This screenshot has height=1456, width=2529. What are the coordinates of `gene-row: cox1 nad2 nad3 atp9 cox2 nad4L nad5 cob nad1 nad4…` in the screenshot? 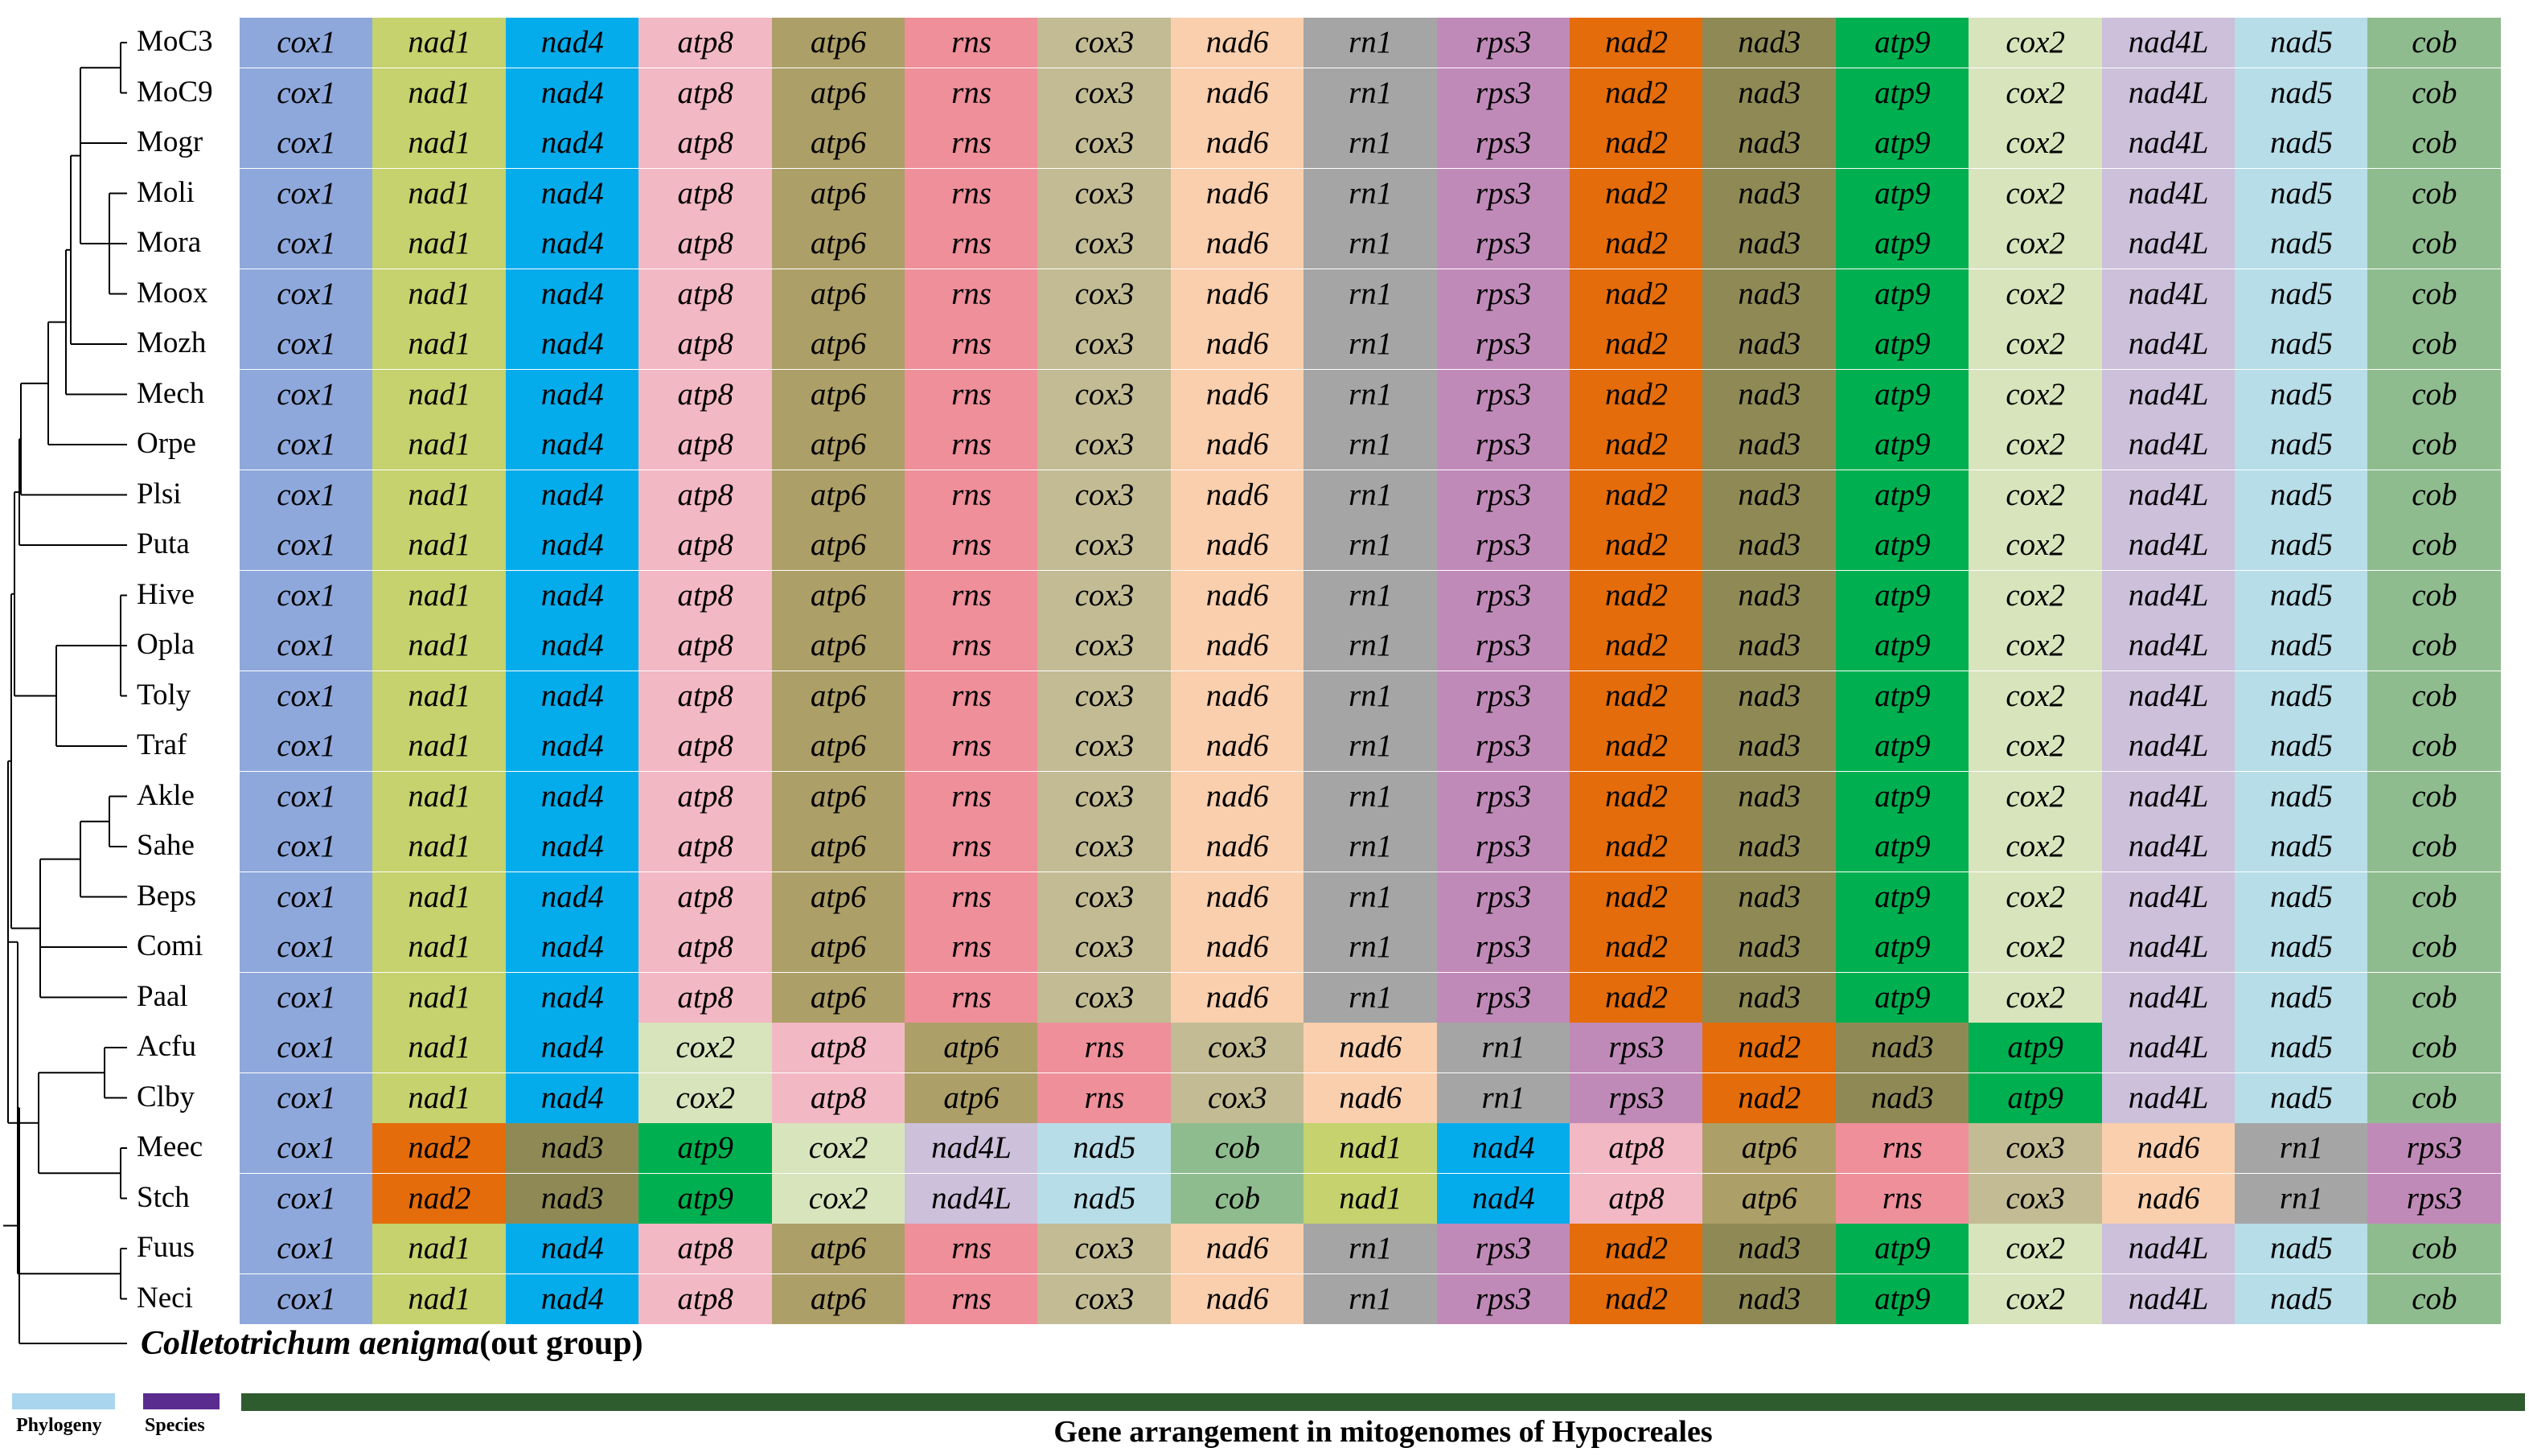 It's located at (1371, 1148).